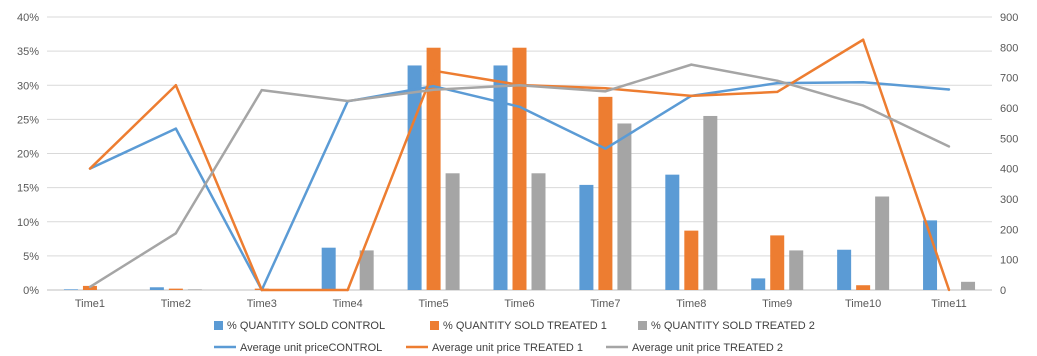 This screenshot has height=356, width=1037. Describe the element at coordinates (691, 304) in the screenshot. I see `x-tick-label: Time8` at that location.